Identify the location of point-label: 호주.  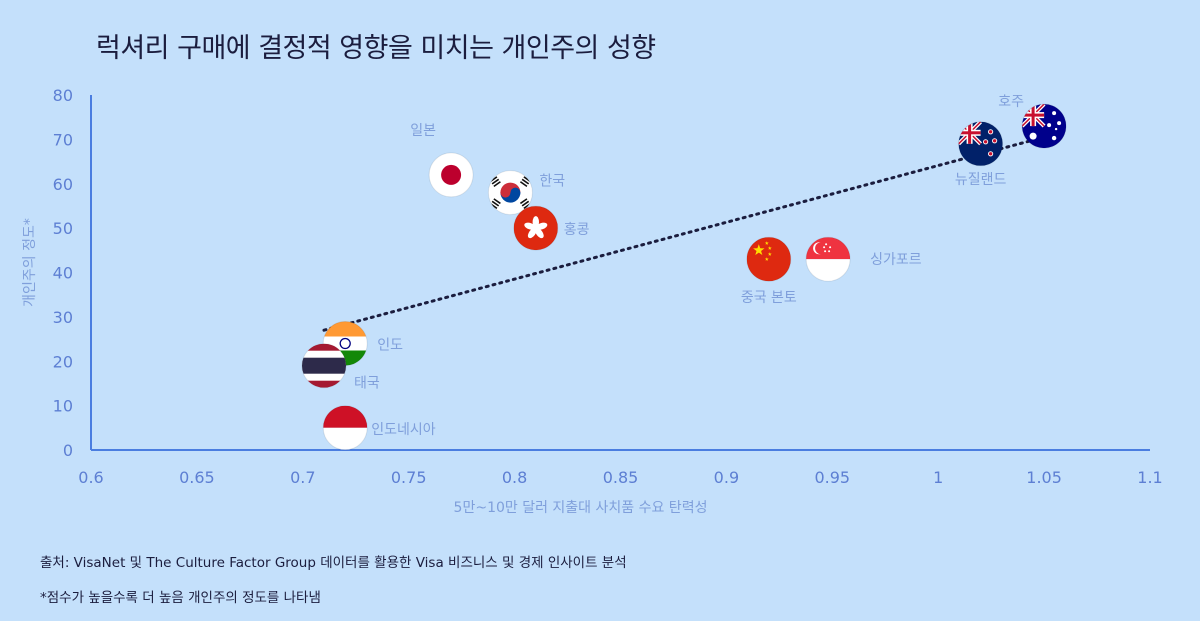
(1011, 102).